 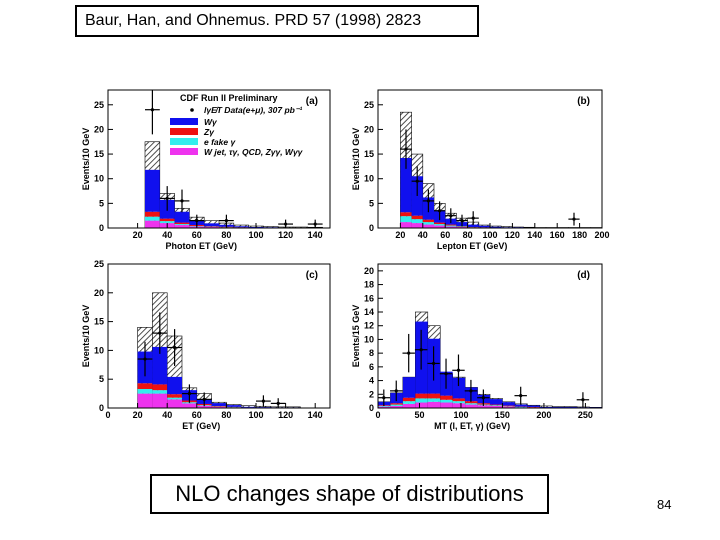 What do you see at coordinates (664, 504) in the screenshot?
I see `page-number: 84` at bounding box center [664, 504].